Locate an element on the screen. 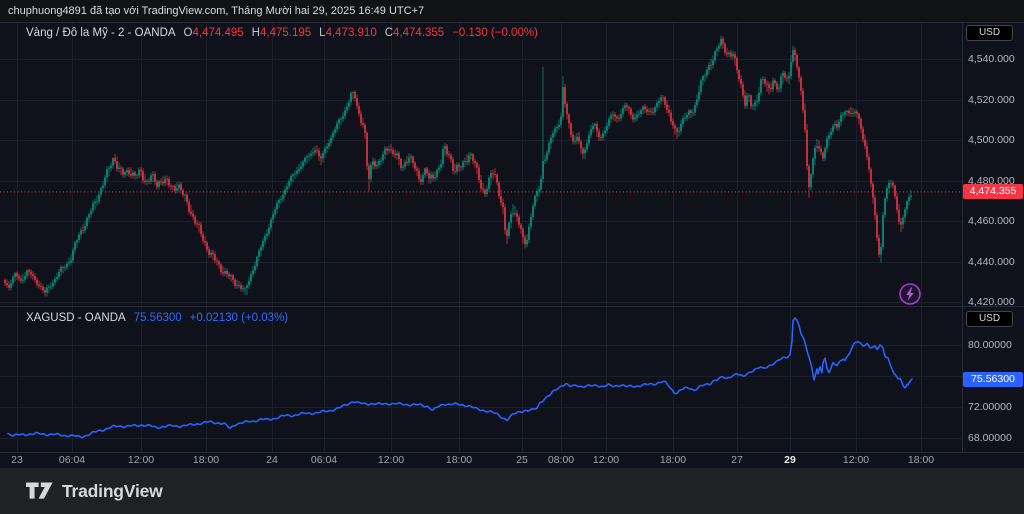  time-tick-label: 08:00 is located at coordinates (561, 460).